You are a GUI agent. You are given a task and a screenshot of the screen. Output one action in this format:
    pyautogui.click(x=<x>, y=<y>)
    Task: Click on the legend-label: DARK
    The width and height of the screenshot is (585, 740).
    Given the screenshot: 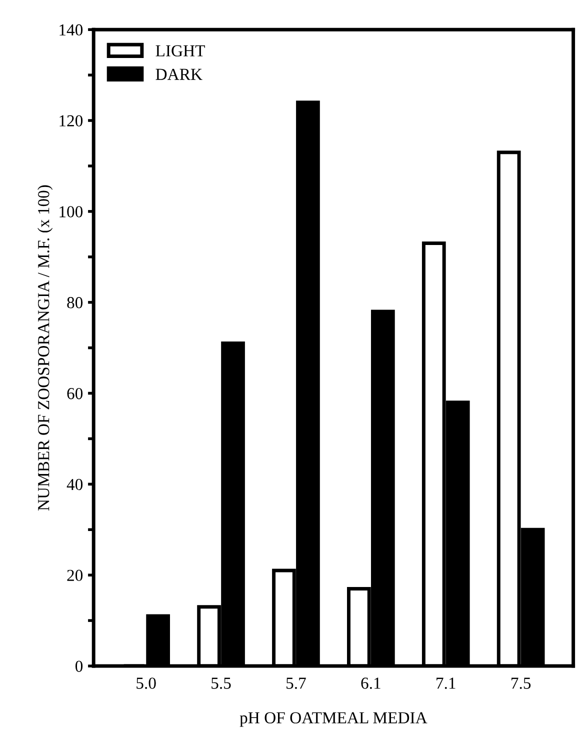 What is the action you would take?
    pyautogui.click(x=179, y=74)
    